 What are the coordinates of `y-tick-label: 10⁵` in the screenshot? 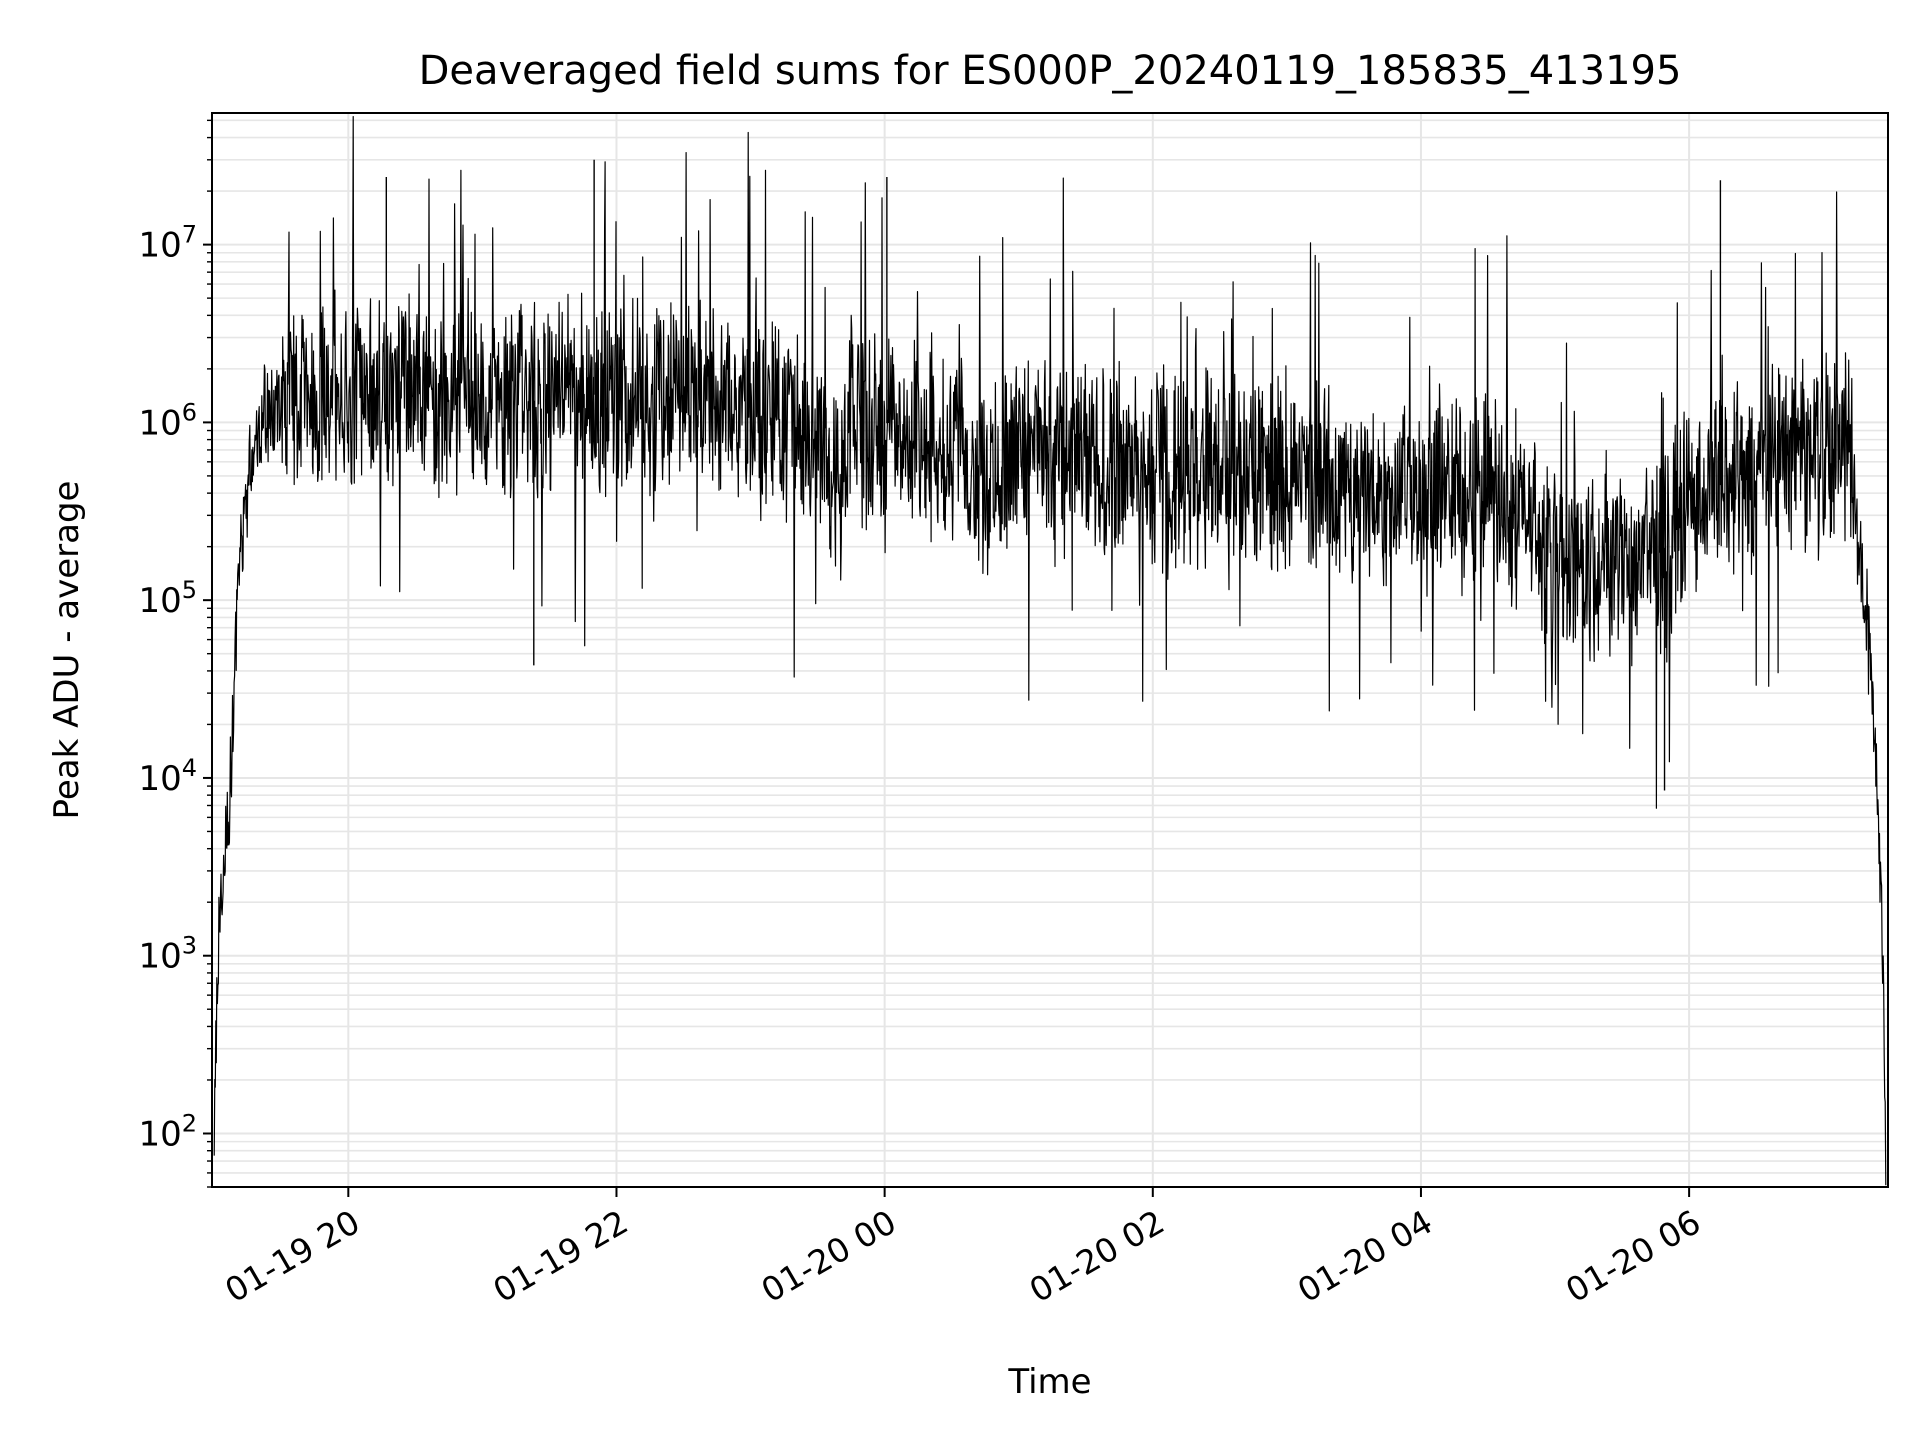 It's located at (167, 598).